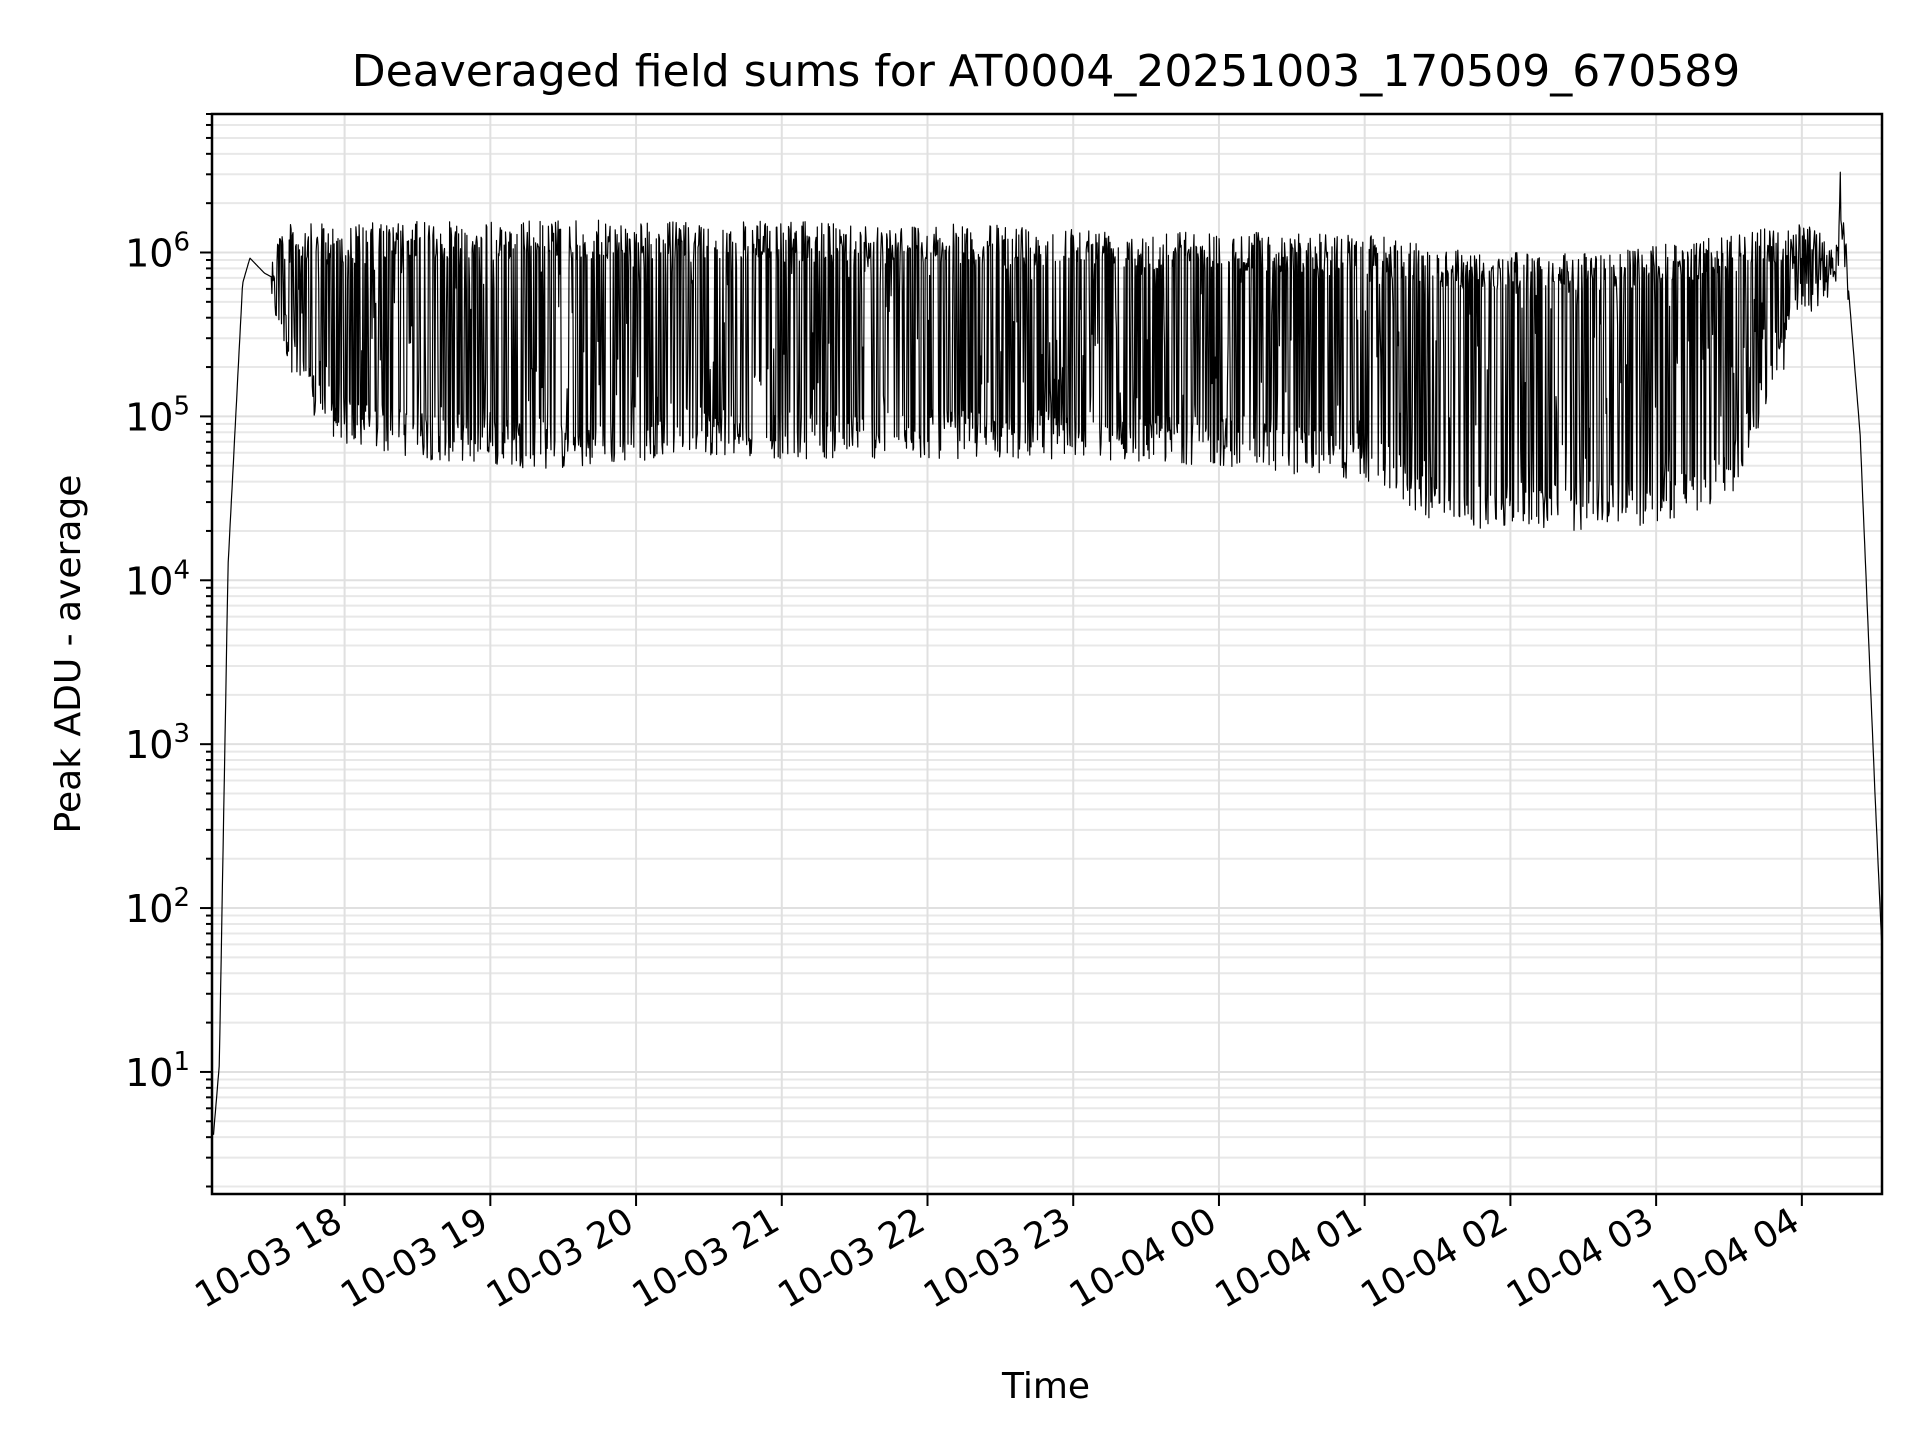  I want to click on y-axis-label: Peak ADU - average, so click(68, 654).